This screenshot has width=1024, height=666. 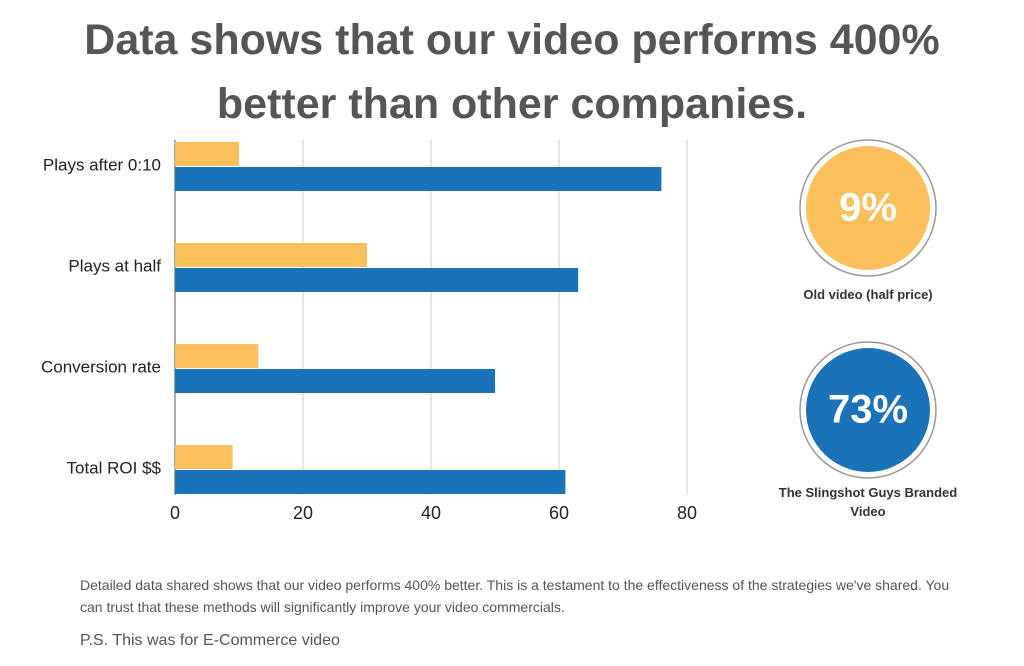 I want to click on y-tick-label: Plays after 0:10, so click(x=102, y=164).